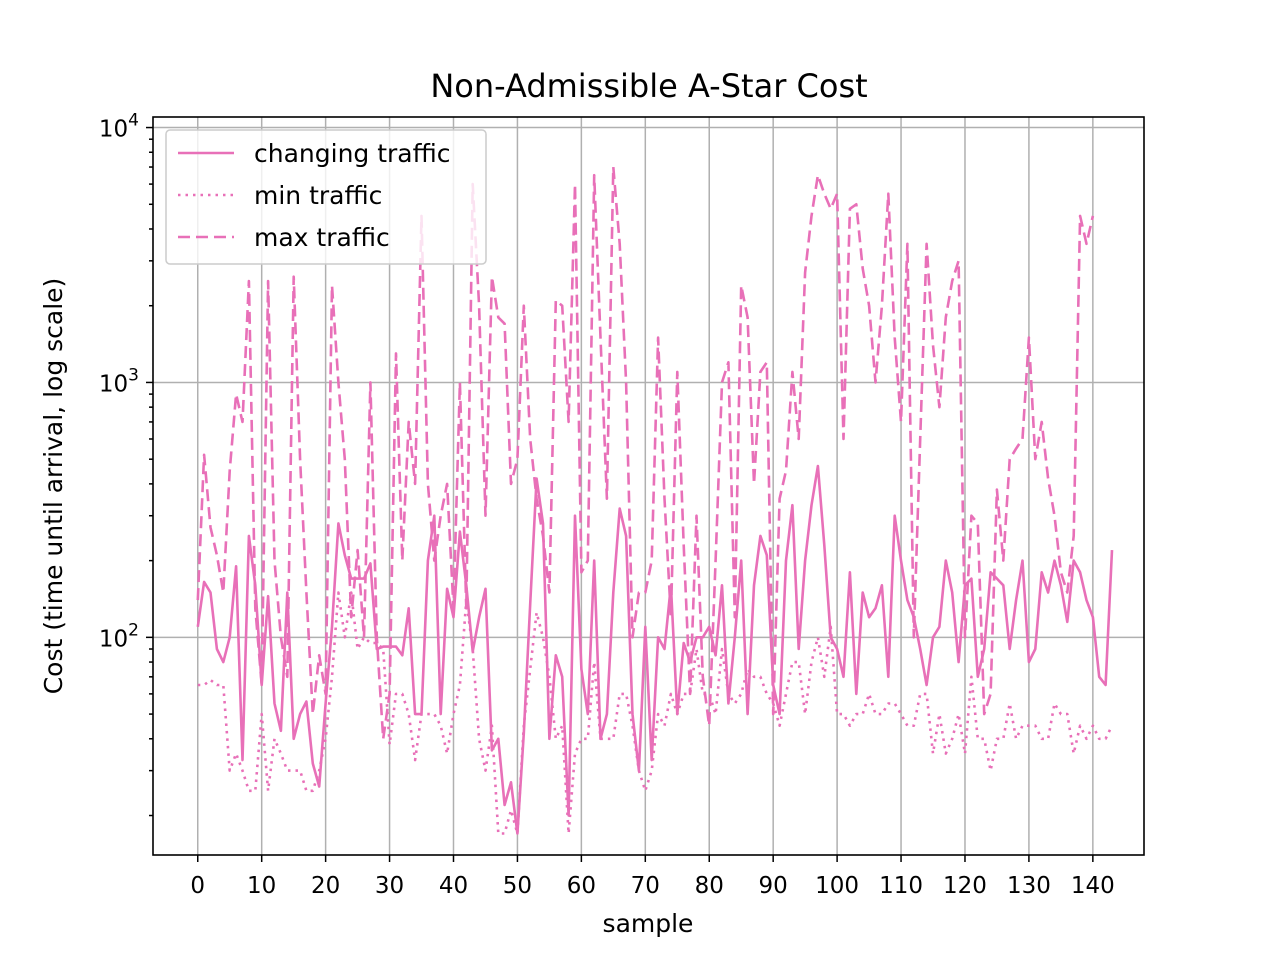  Describe the element at coordinates (325, 886) in the screenshot. I see `x-tick-label: 20` at that location.